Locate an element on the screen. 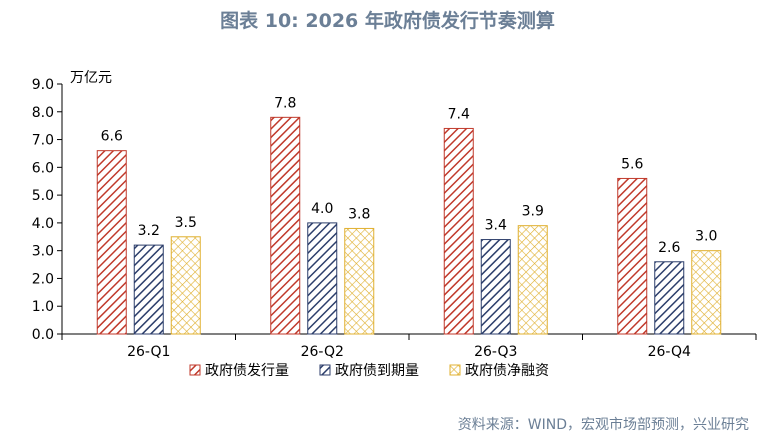  x-tick-label: 26-Q2 is located at coordinates (322, 352).